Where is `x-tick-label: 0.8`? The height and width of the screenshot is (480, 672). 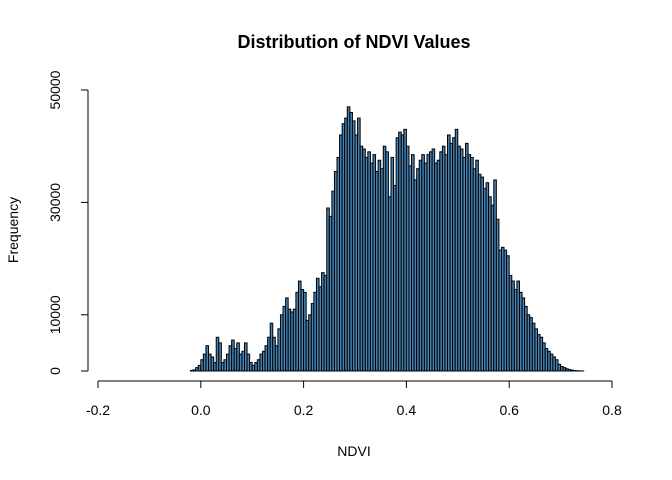
x-tick-label: 0.8 is located at coordinates (612, 410).